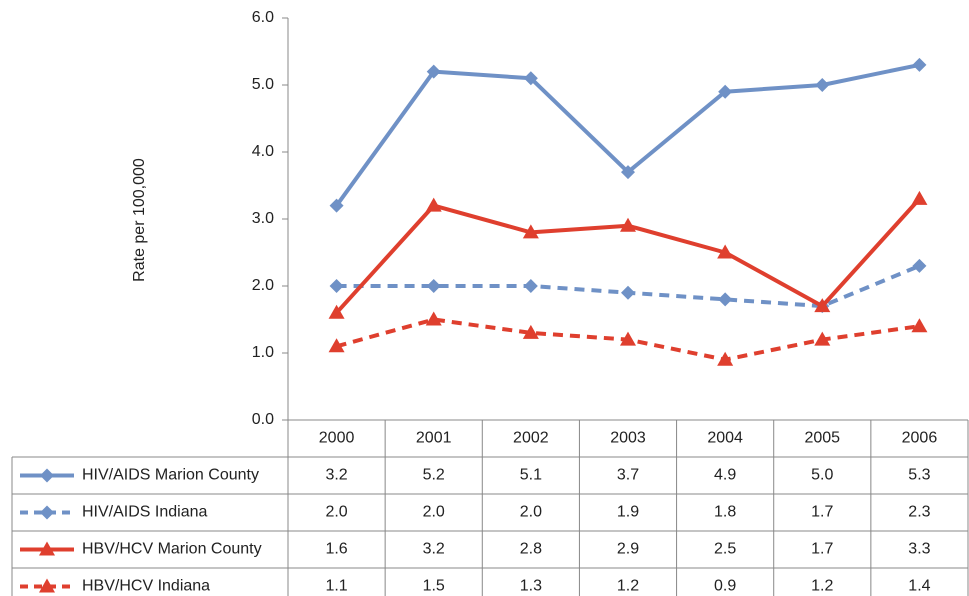  I want to click on series-line, so click(627, 134).